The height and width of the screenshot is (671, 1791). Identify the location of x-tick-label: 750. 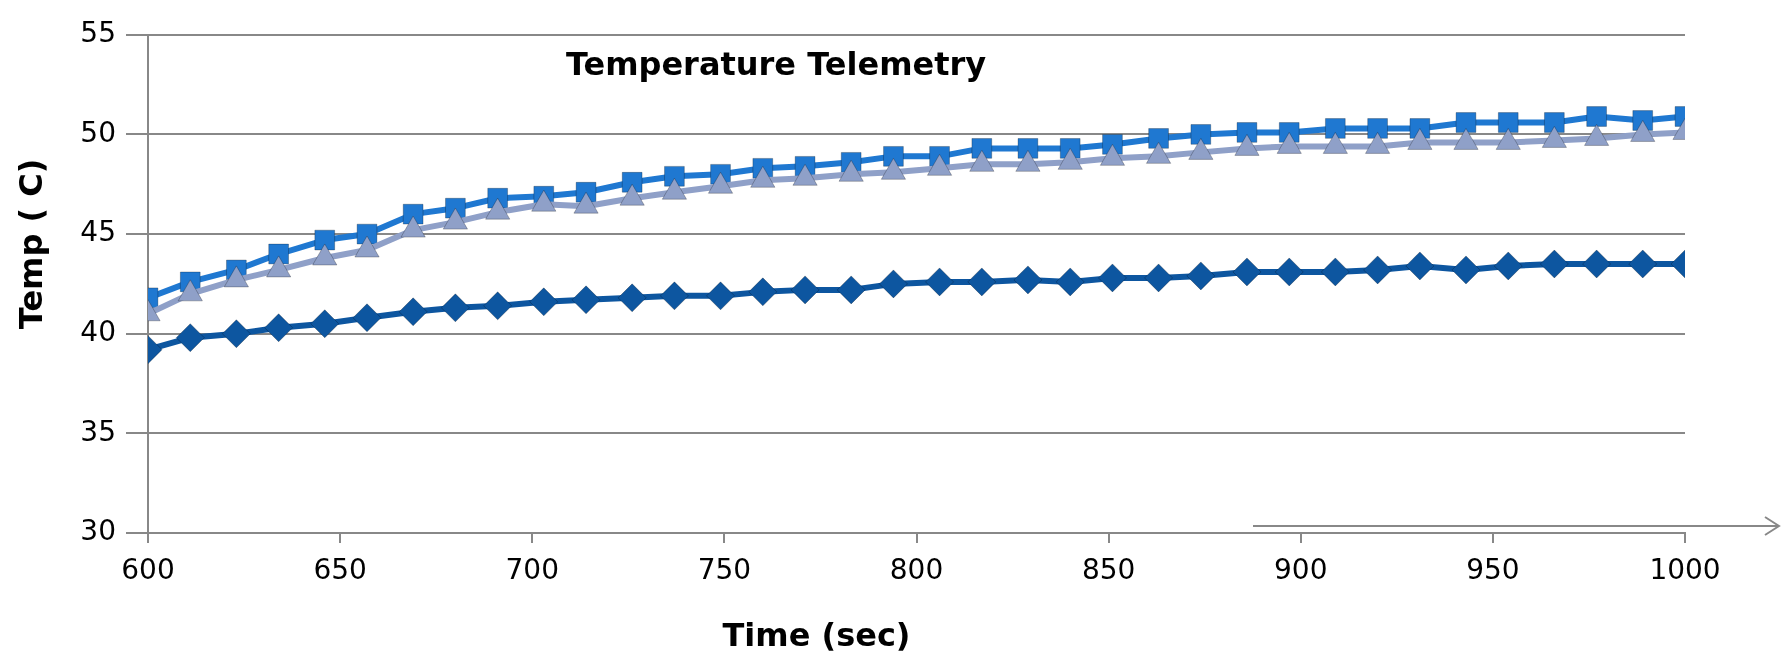
(724, 570).